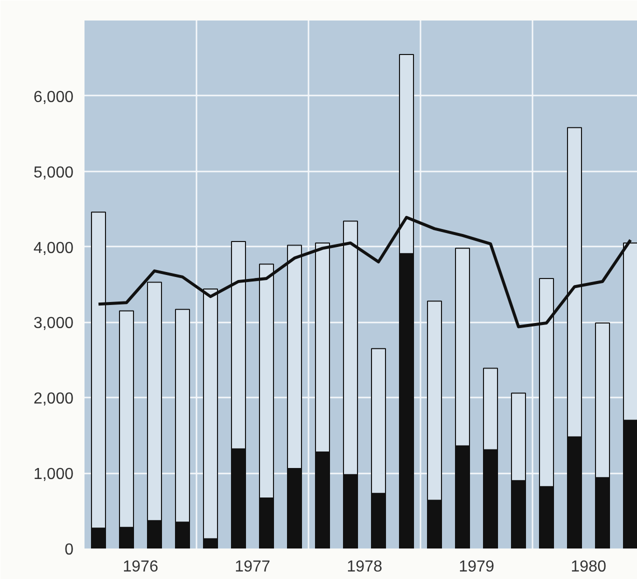 The height and width of the screenshot is (579, 637). What do you see at coordinates (53, 399) in the screenshot?
I see `y-tick-label: 2,000` at bounding box center [53, 399].